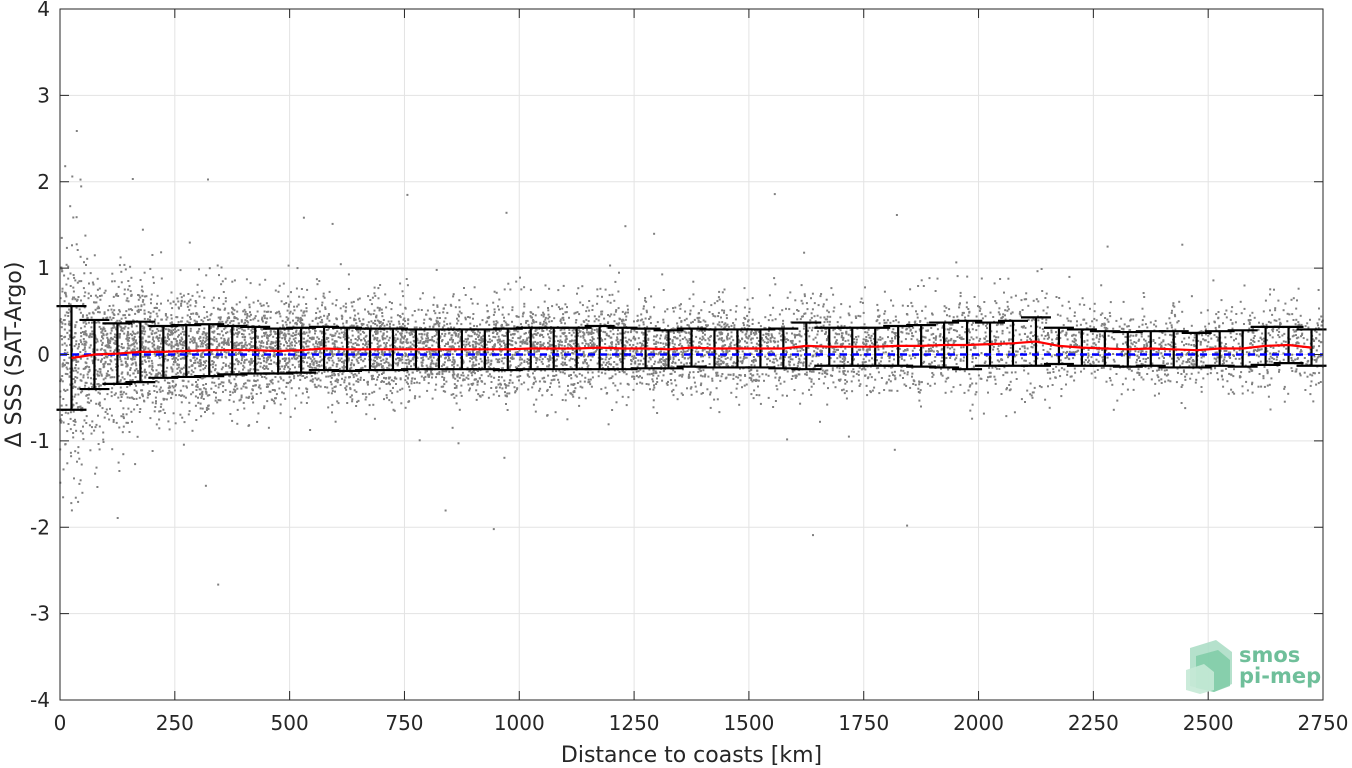 The width and height of the screenshot is (1352, 768). Describe the element at coordinates (244, 383) in the screenshot. I see `scatter-point-2042` at that location.